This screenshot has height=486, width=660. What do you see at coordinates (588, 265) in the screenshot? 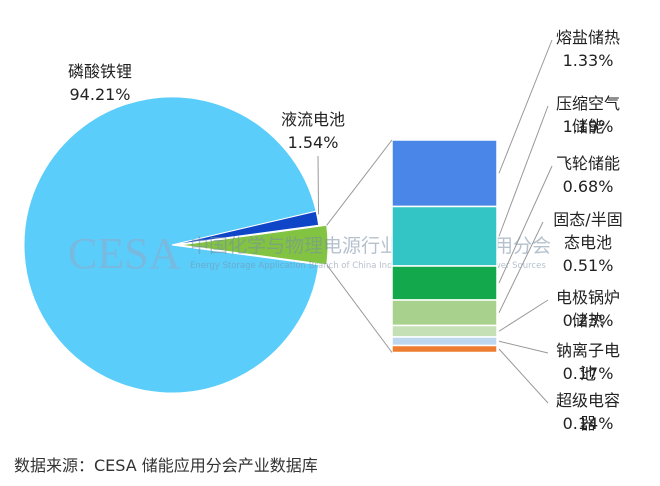
I see `bar-value-label: 0.51%` at bounding box center [588, 265].